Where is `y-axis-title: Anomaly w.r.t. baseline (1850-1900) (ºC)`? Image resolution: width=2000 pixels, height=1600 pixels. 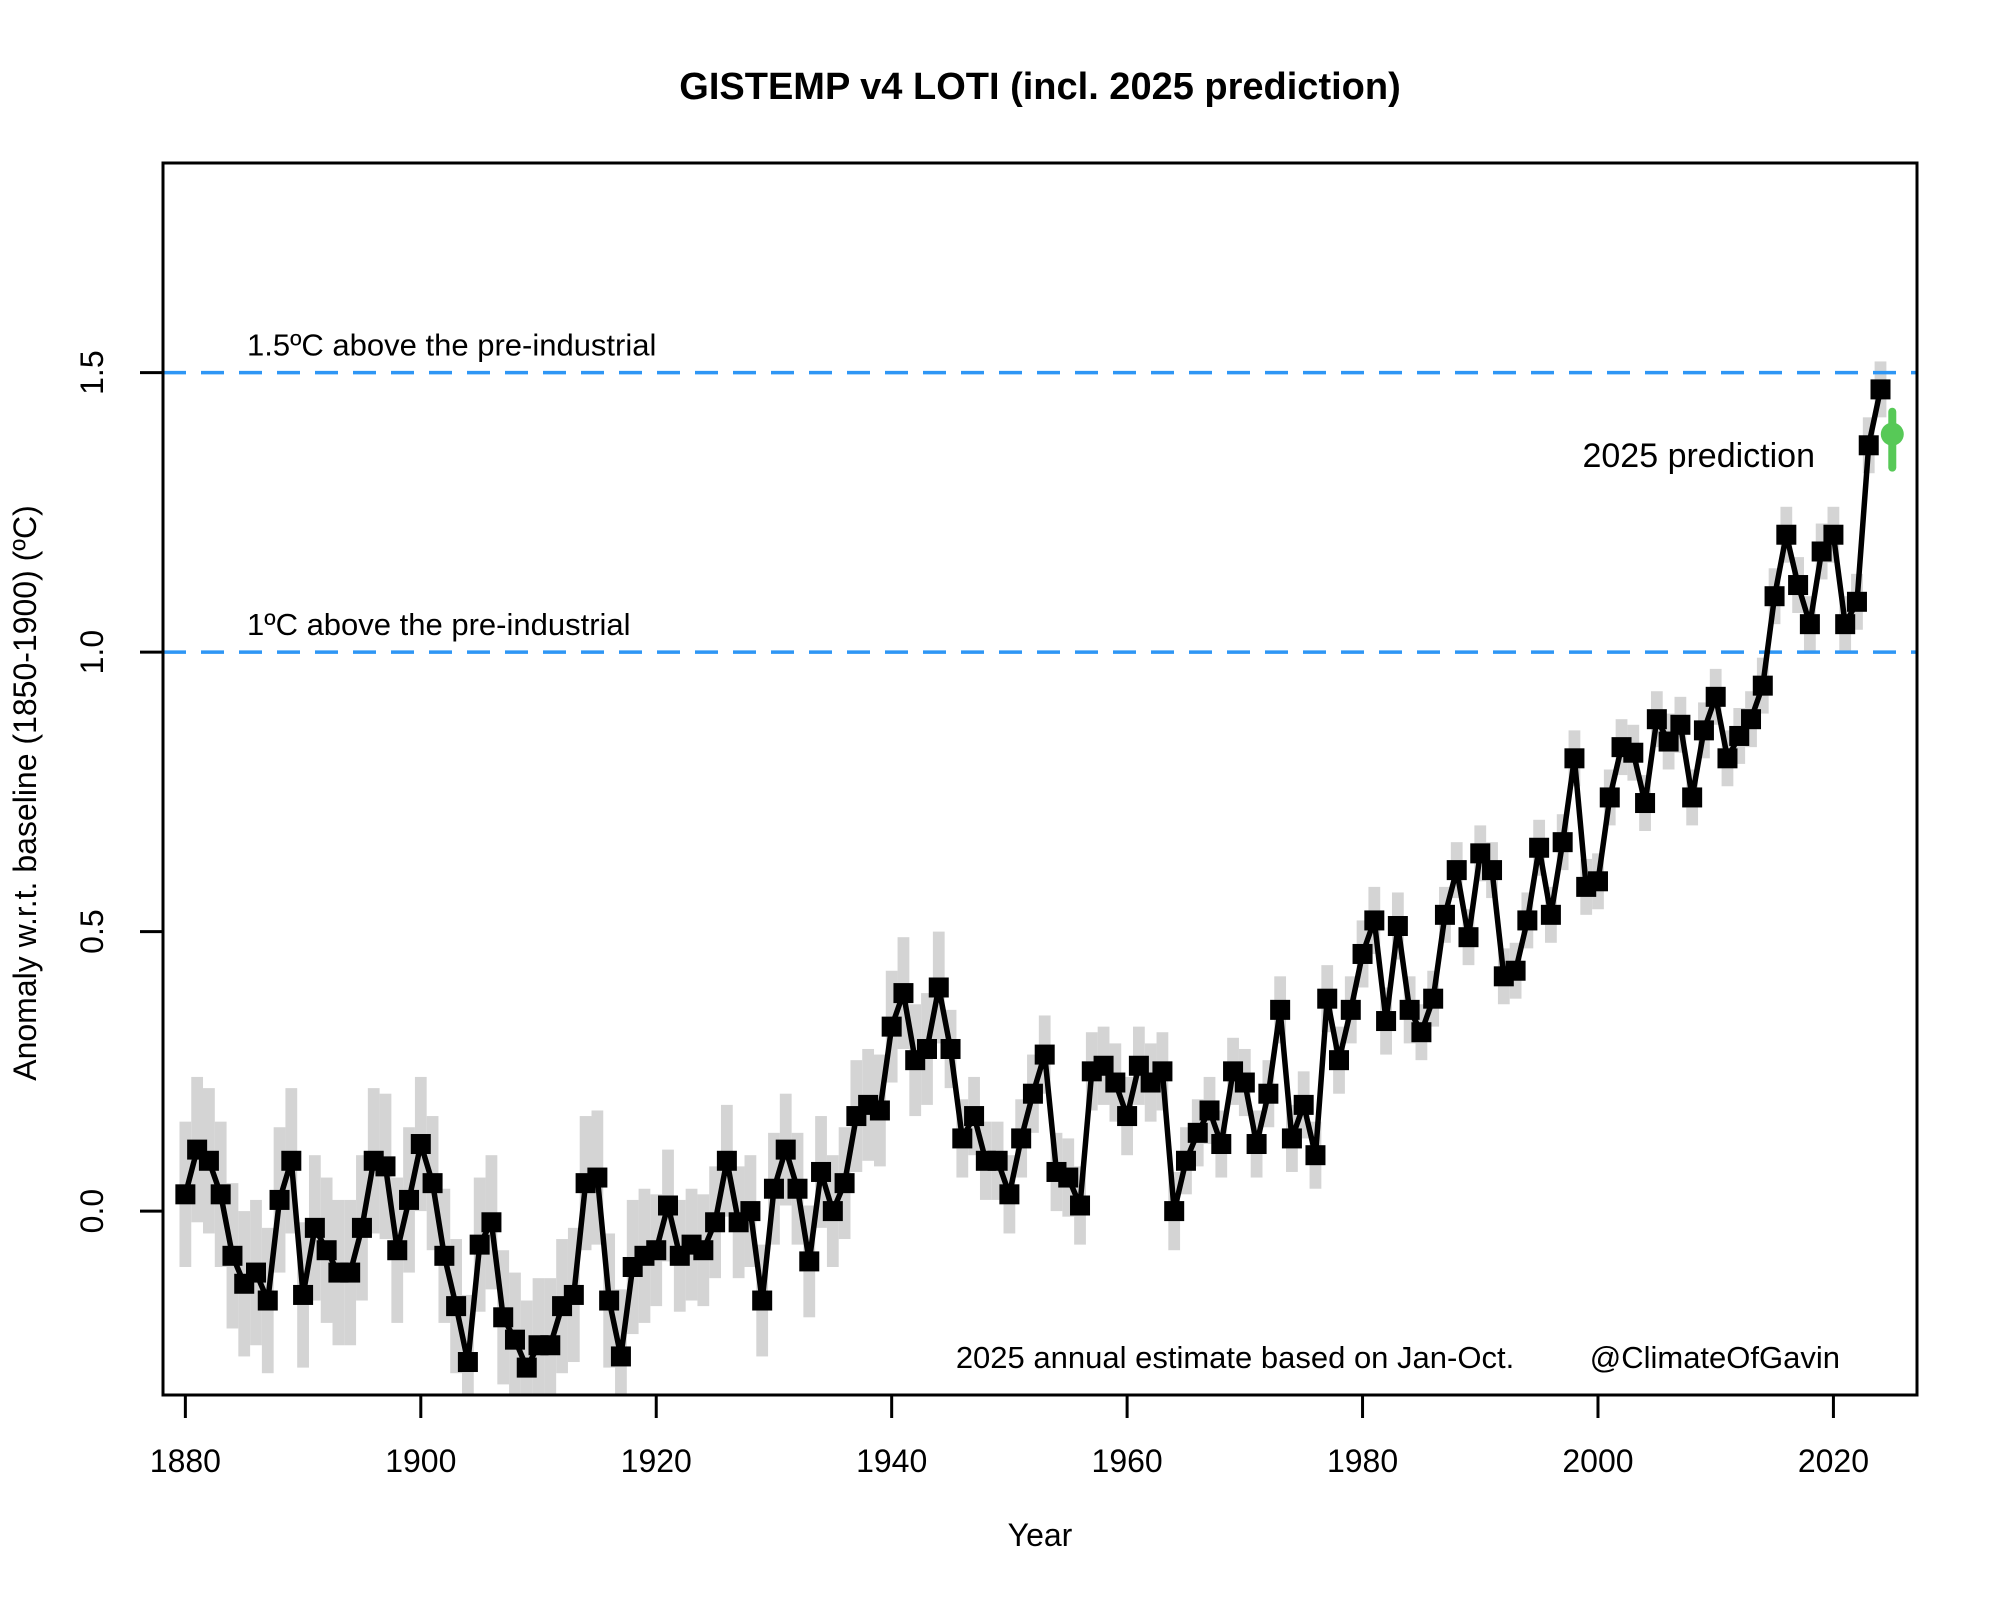 y-axis-title: Anomaly w.r.t. baseline (1850-1900) (ºC) is located at coordinates (25, 793).